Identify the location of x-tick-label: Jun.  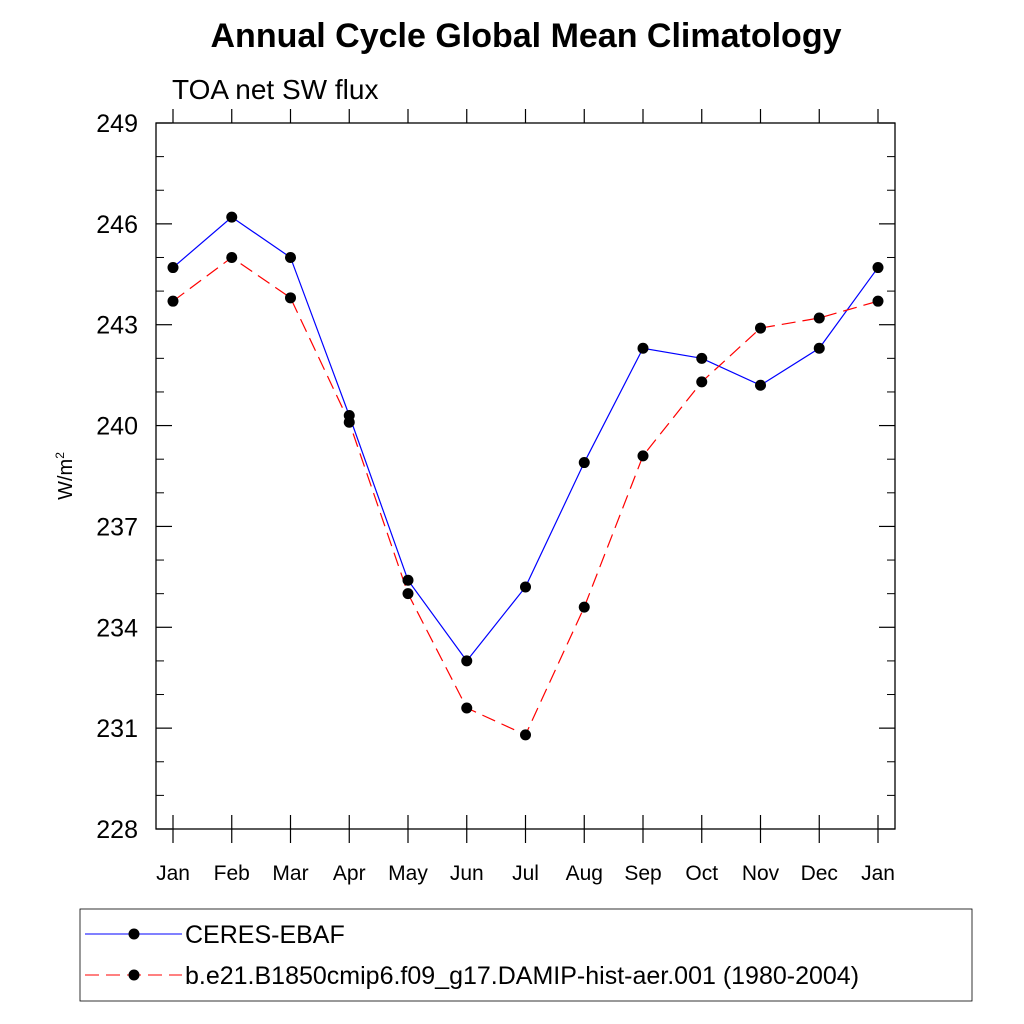
(467, 873).